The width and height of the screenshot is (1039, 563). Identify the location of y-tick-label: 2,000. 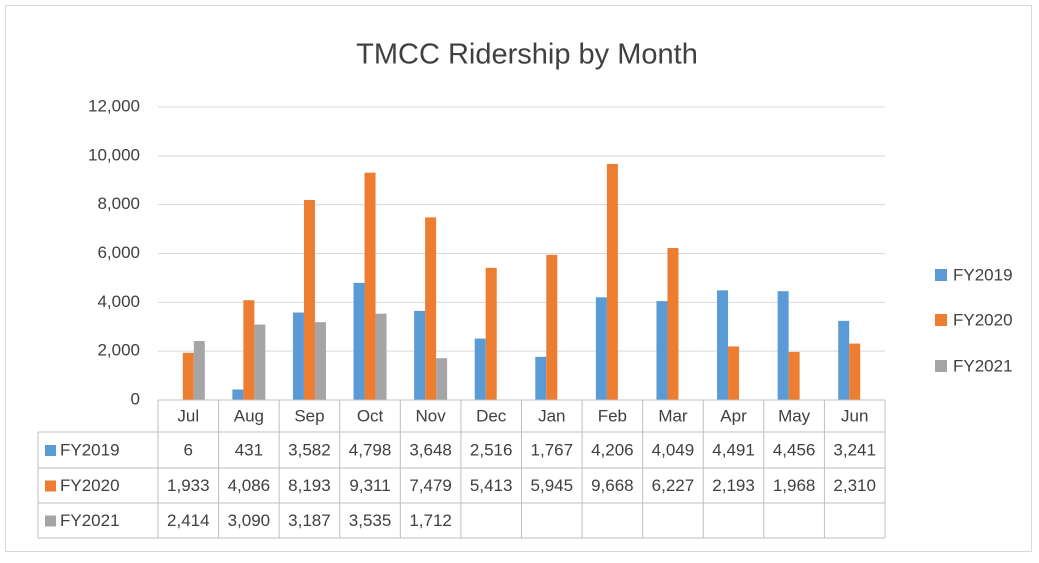
(118, 350).